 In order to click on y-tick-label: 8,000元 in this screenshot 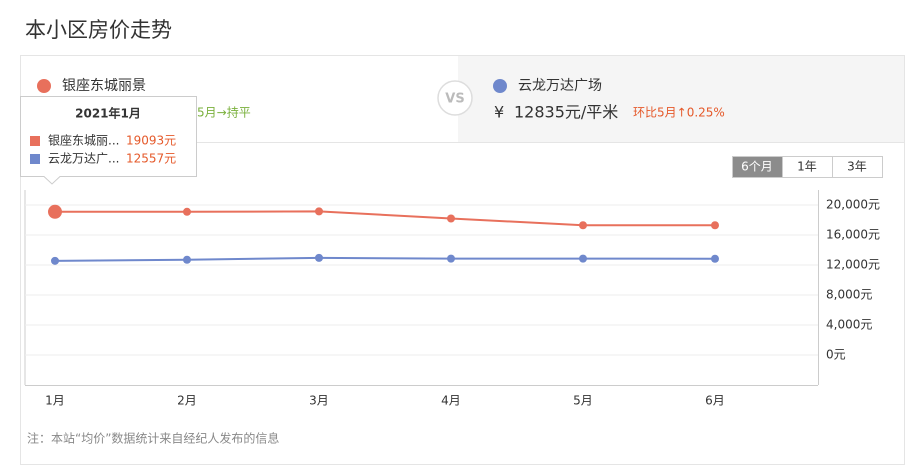, I will do `click(849, 295)`.